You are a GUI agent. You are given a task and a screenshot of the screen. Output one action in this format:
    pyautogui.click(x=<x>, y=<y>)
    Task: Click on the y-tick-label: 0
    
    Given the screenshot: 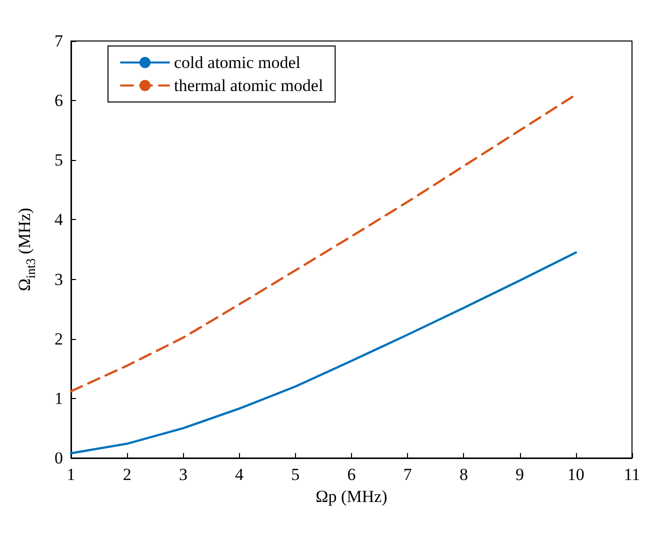 What is the action you would take?
    pyautogui.click(x=58, y=458)
    